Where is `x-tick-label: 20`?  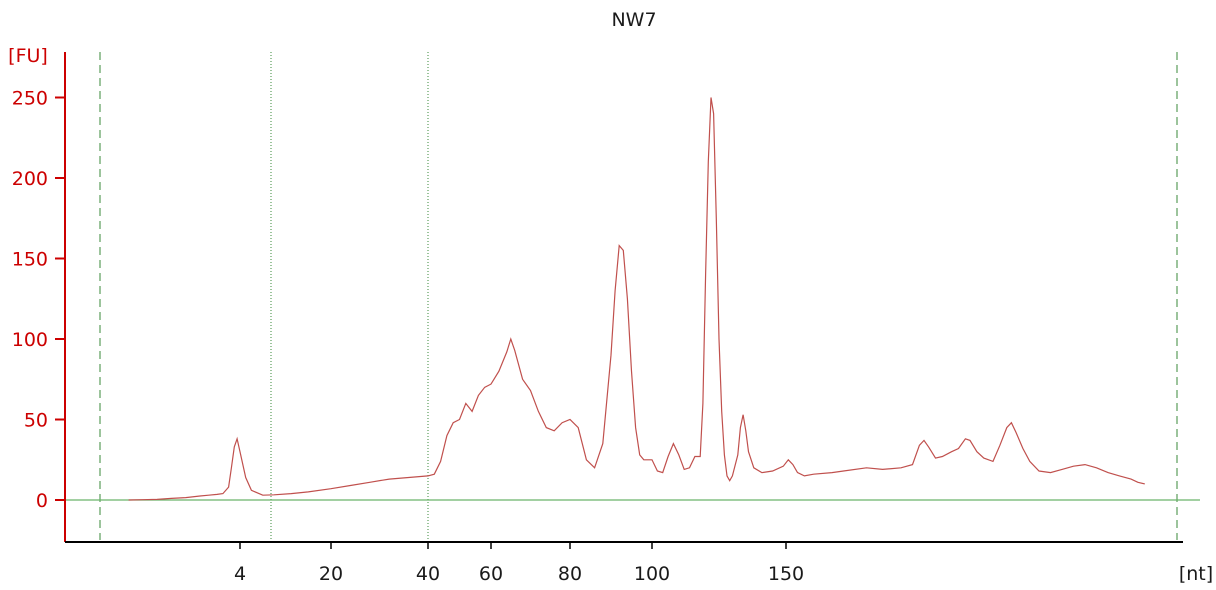
x-tick-label: 20 is located at coordinates (331, 574).